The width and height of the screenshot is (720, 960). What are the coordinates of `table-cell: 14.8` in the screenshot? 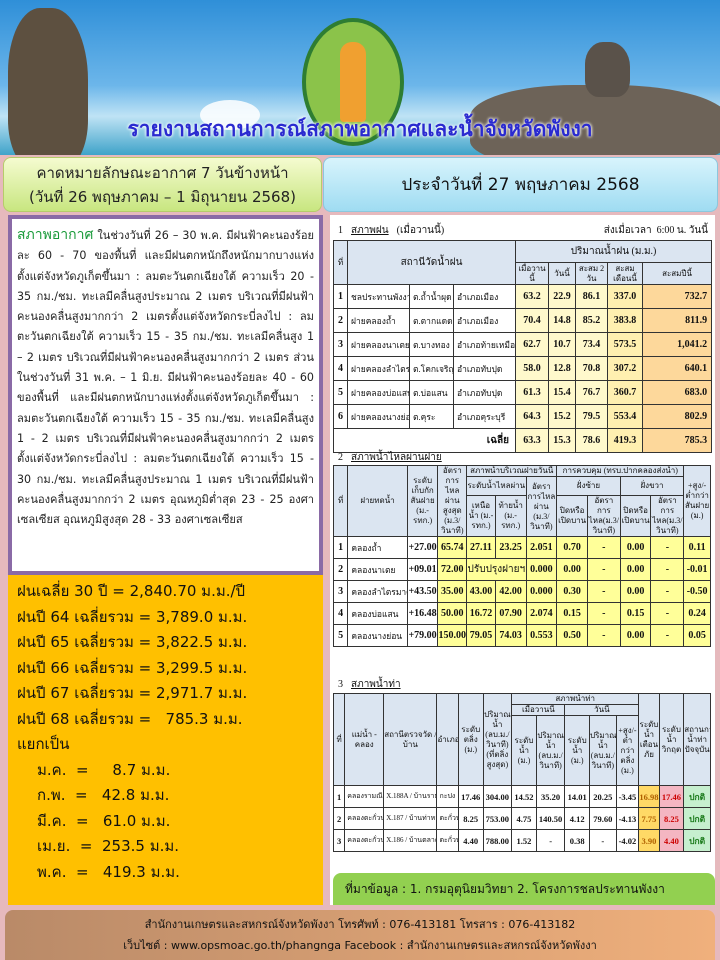 It's located at (562, 320).